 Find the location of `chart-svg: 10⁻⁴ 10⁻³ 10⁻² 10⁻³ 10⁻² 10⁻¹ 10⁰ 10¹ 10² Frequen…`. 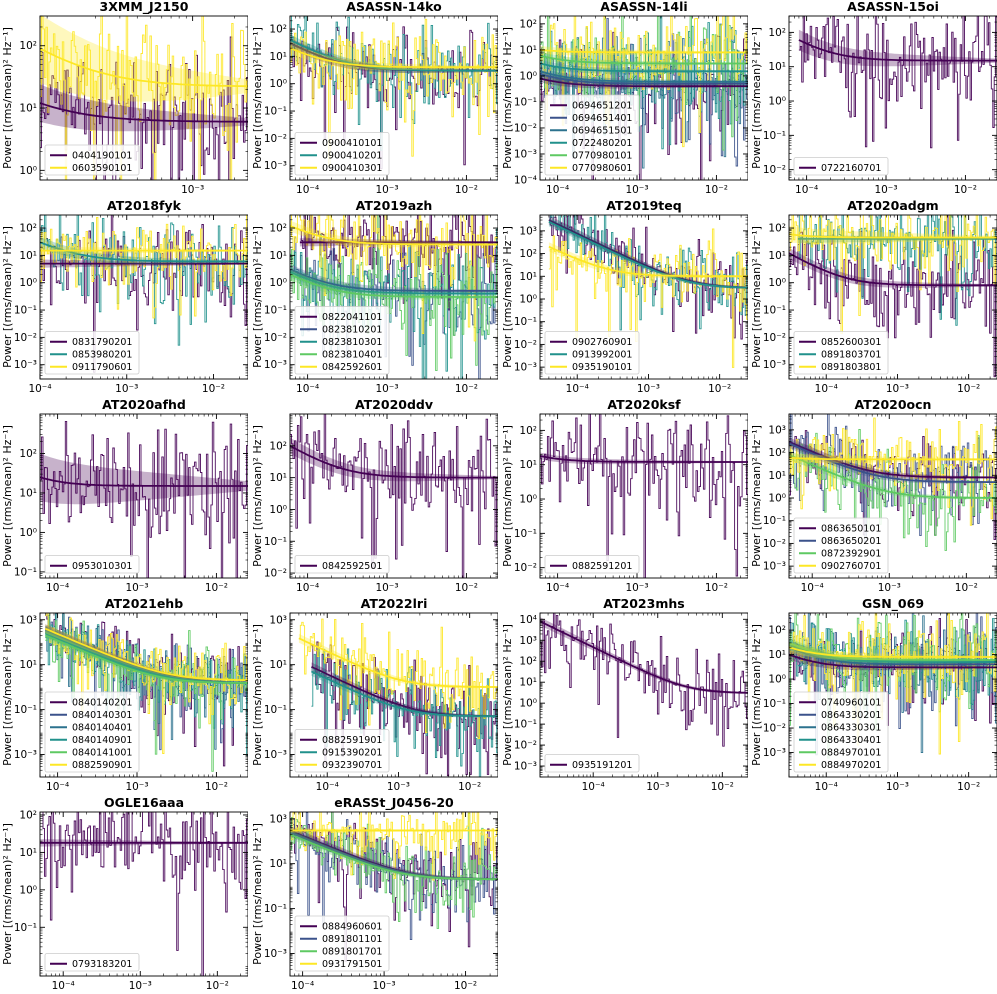

chart-svg: 10⁻⁴ 10⁻³ 10⁻² 10⁻³ 10⁻² 10⁻¹ 10⁰ 10¹ 10² Frequen… is located at coordinates (873, 703).